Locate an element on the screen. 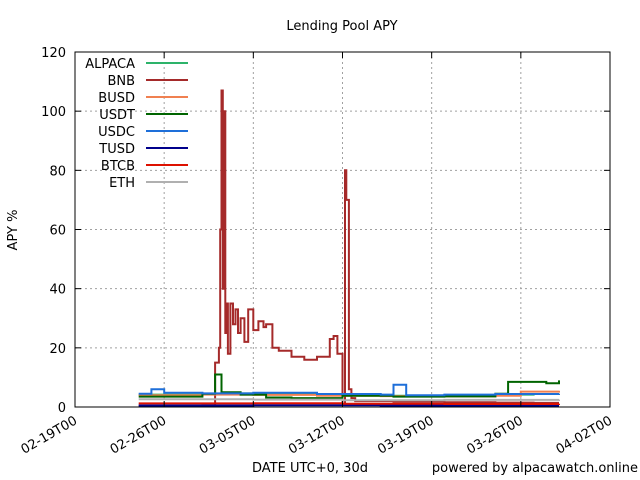 This screenshot has width=640, height=480. y-tick-label: 60 is located at coordinates (57, 231).